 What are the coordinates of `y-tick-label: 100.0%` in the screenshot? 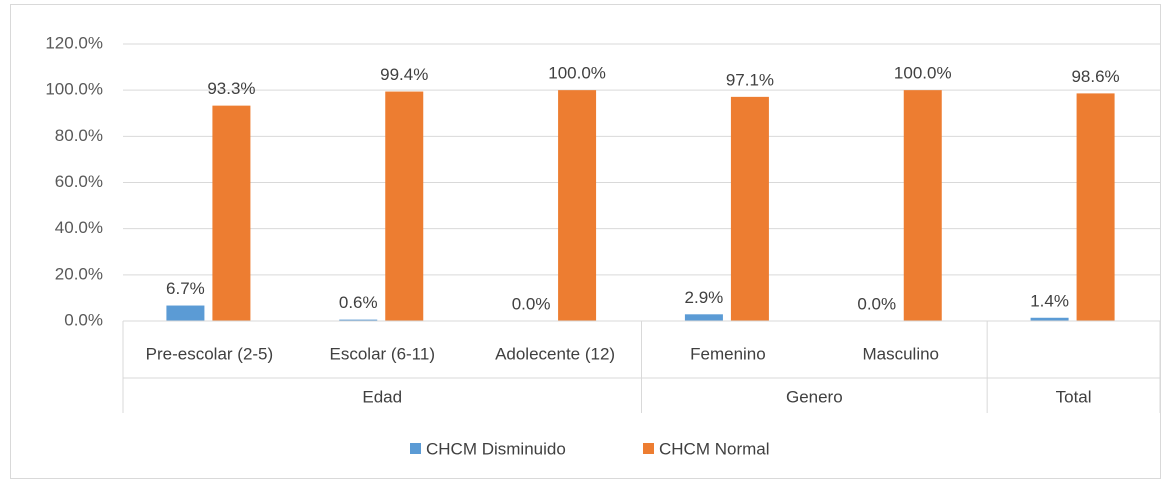 It's located at (74, 89).